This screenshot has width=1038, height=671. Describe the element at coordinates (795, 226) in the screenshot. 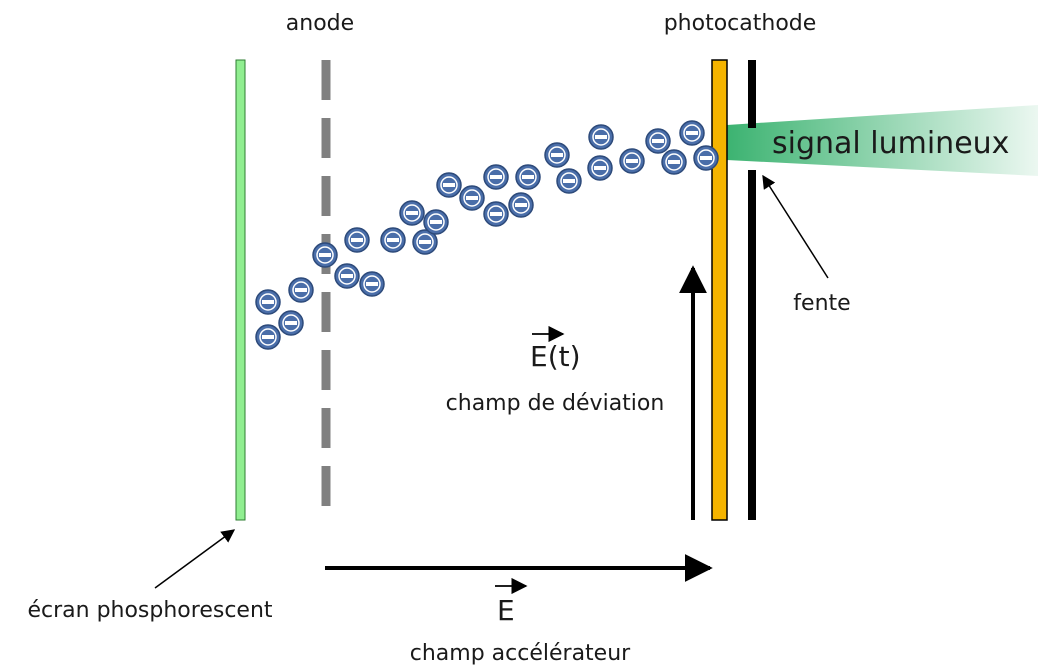

I see `slit-pointer` at that location.